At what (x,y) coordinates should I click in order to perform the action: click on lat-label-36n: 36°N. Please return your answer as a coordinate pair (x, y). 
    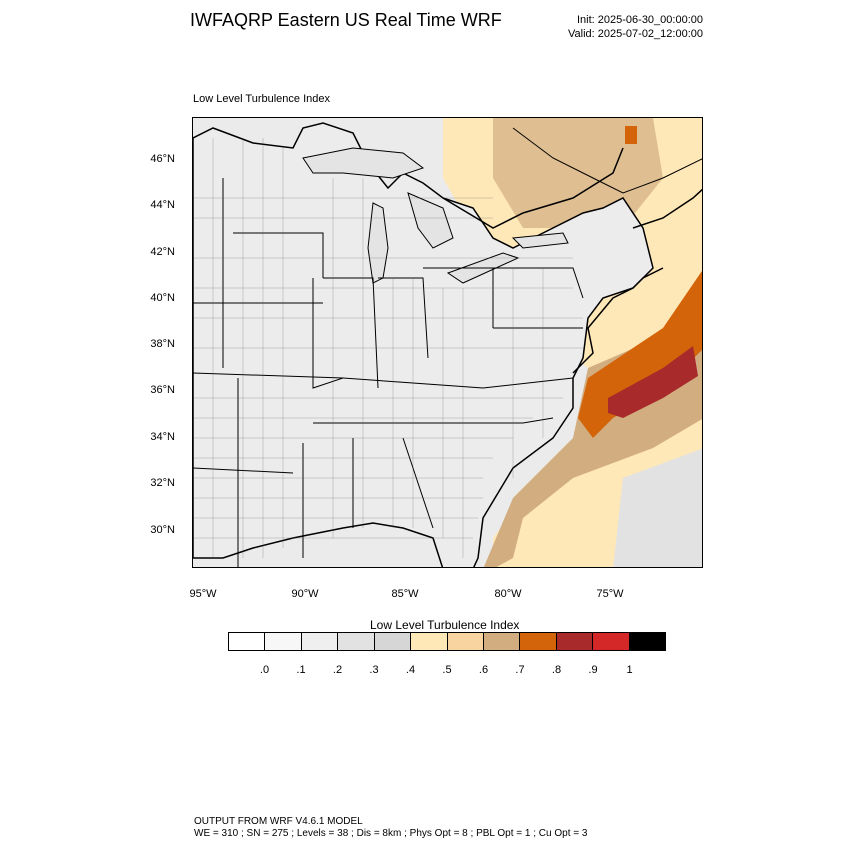
    Looking at the image, I should click on (162, 390).